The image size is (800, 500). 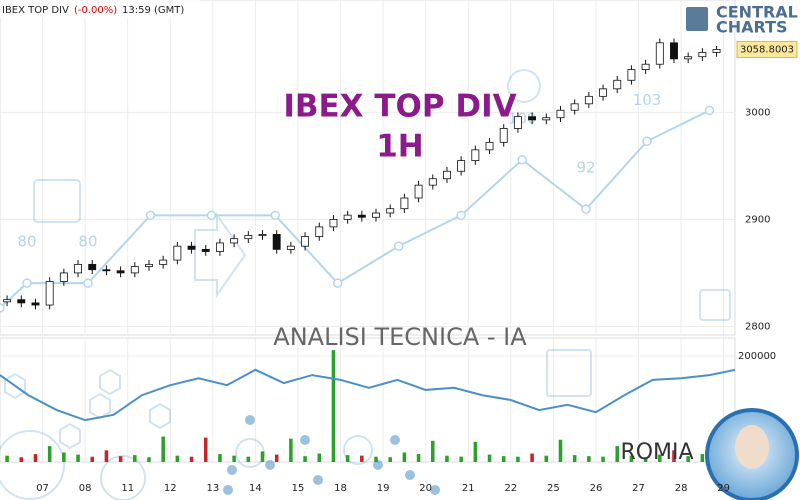 What do you see at coordinates (95, 10) in the screenshot?
I see `change: (-0.00%)` at bounding box center [95, 10].